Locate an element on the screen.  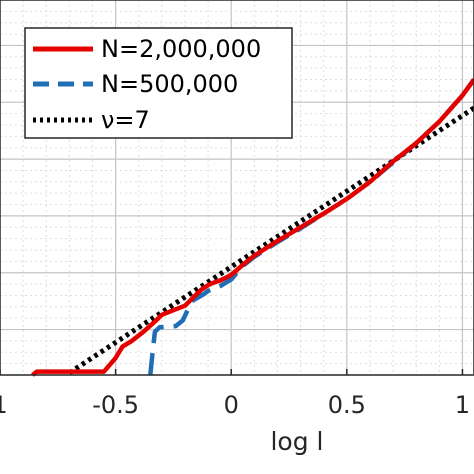
x-tick-label: 0 is located at coordinates (231, 405).